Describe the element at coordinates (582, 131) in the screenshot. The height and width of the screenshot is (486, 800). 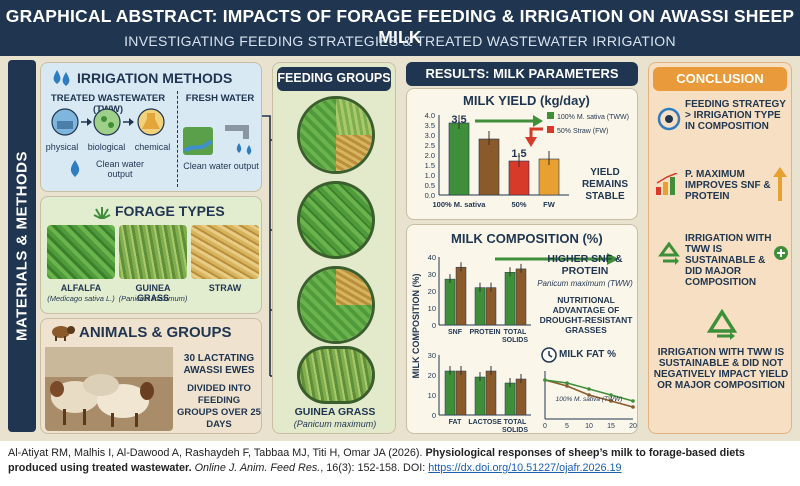
I see `legend-label-fw: 50% Straw (FW)` at that location.